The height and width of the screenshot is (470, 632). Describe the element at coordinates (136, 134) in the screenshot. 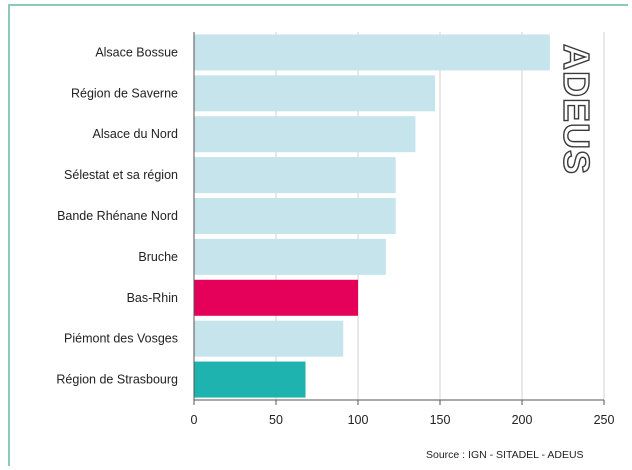

I see `category-label: Alsace du Nord` at that location.